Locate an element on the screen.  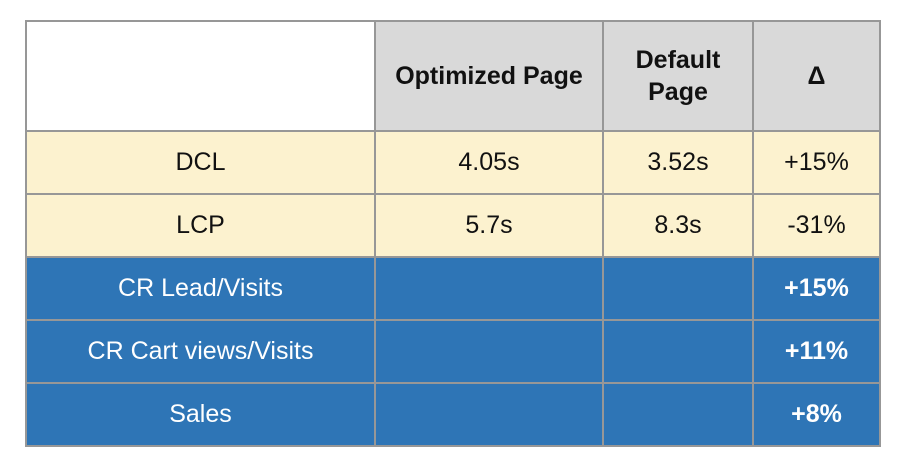
cell-cr-cart-views-visits-delta: +11% is located at coordinates (816, 351).